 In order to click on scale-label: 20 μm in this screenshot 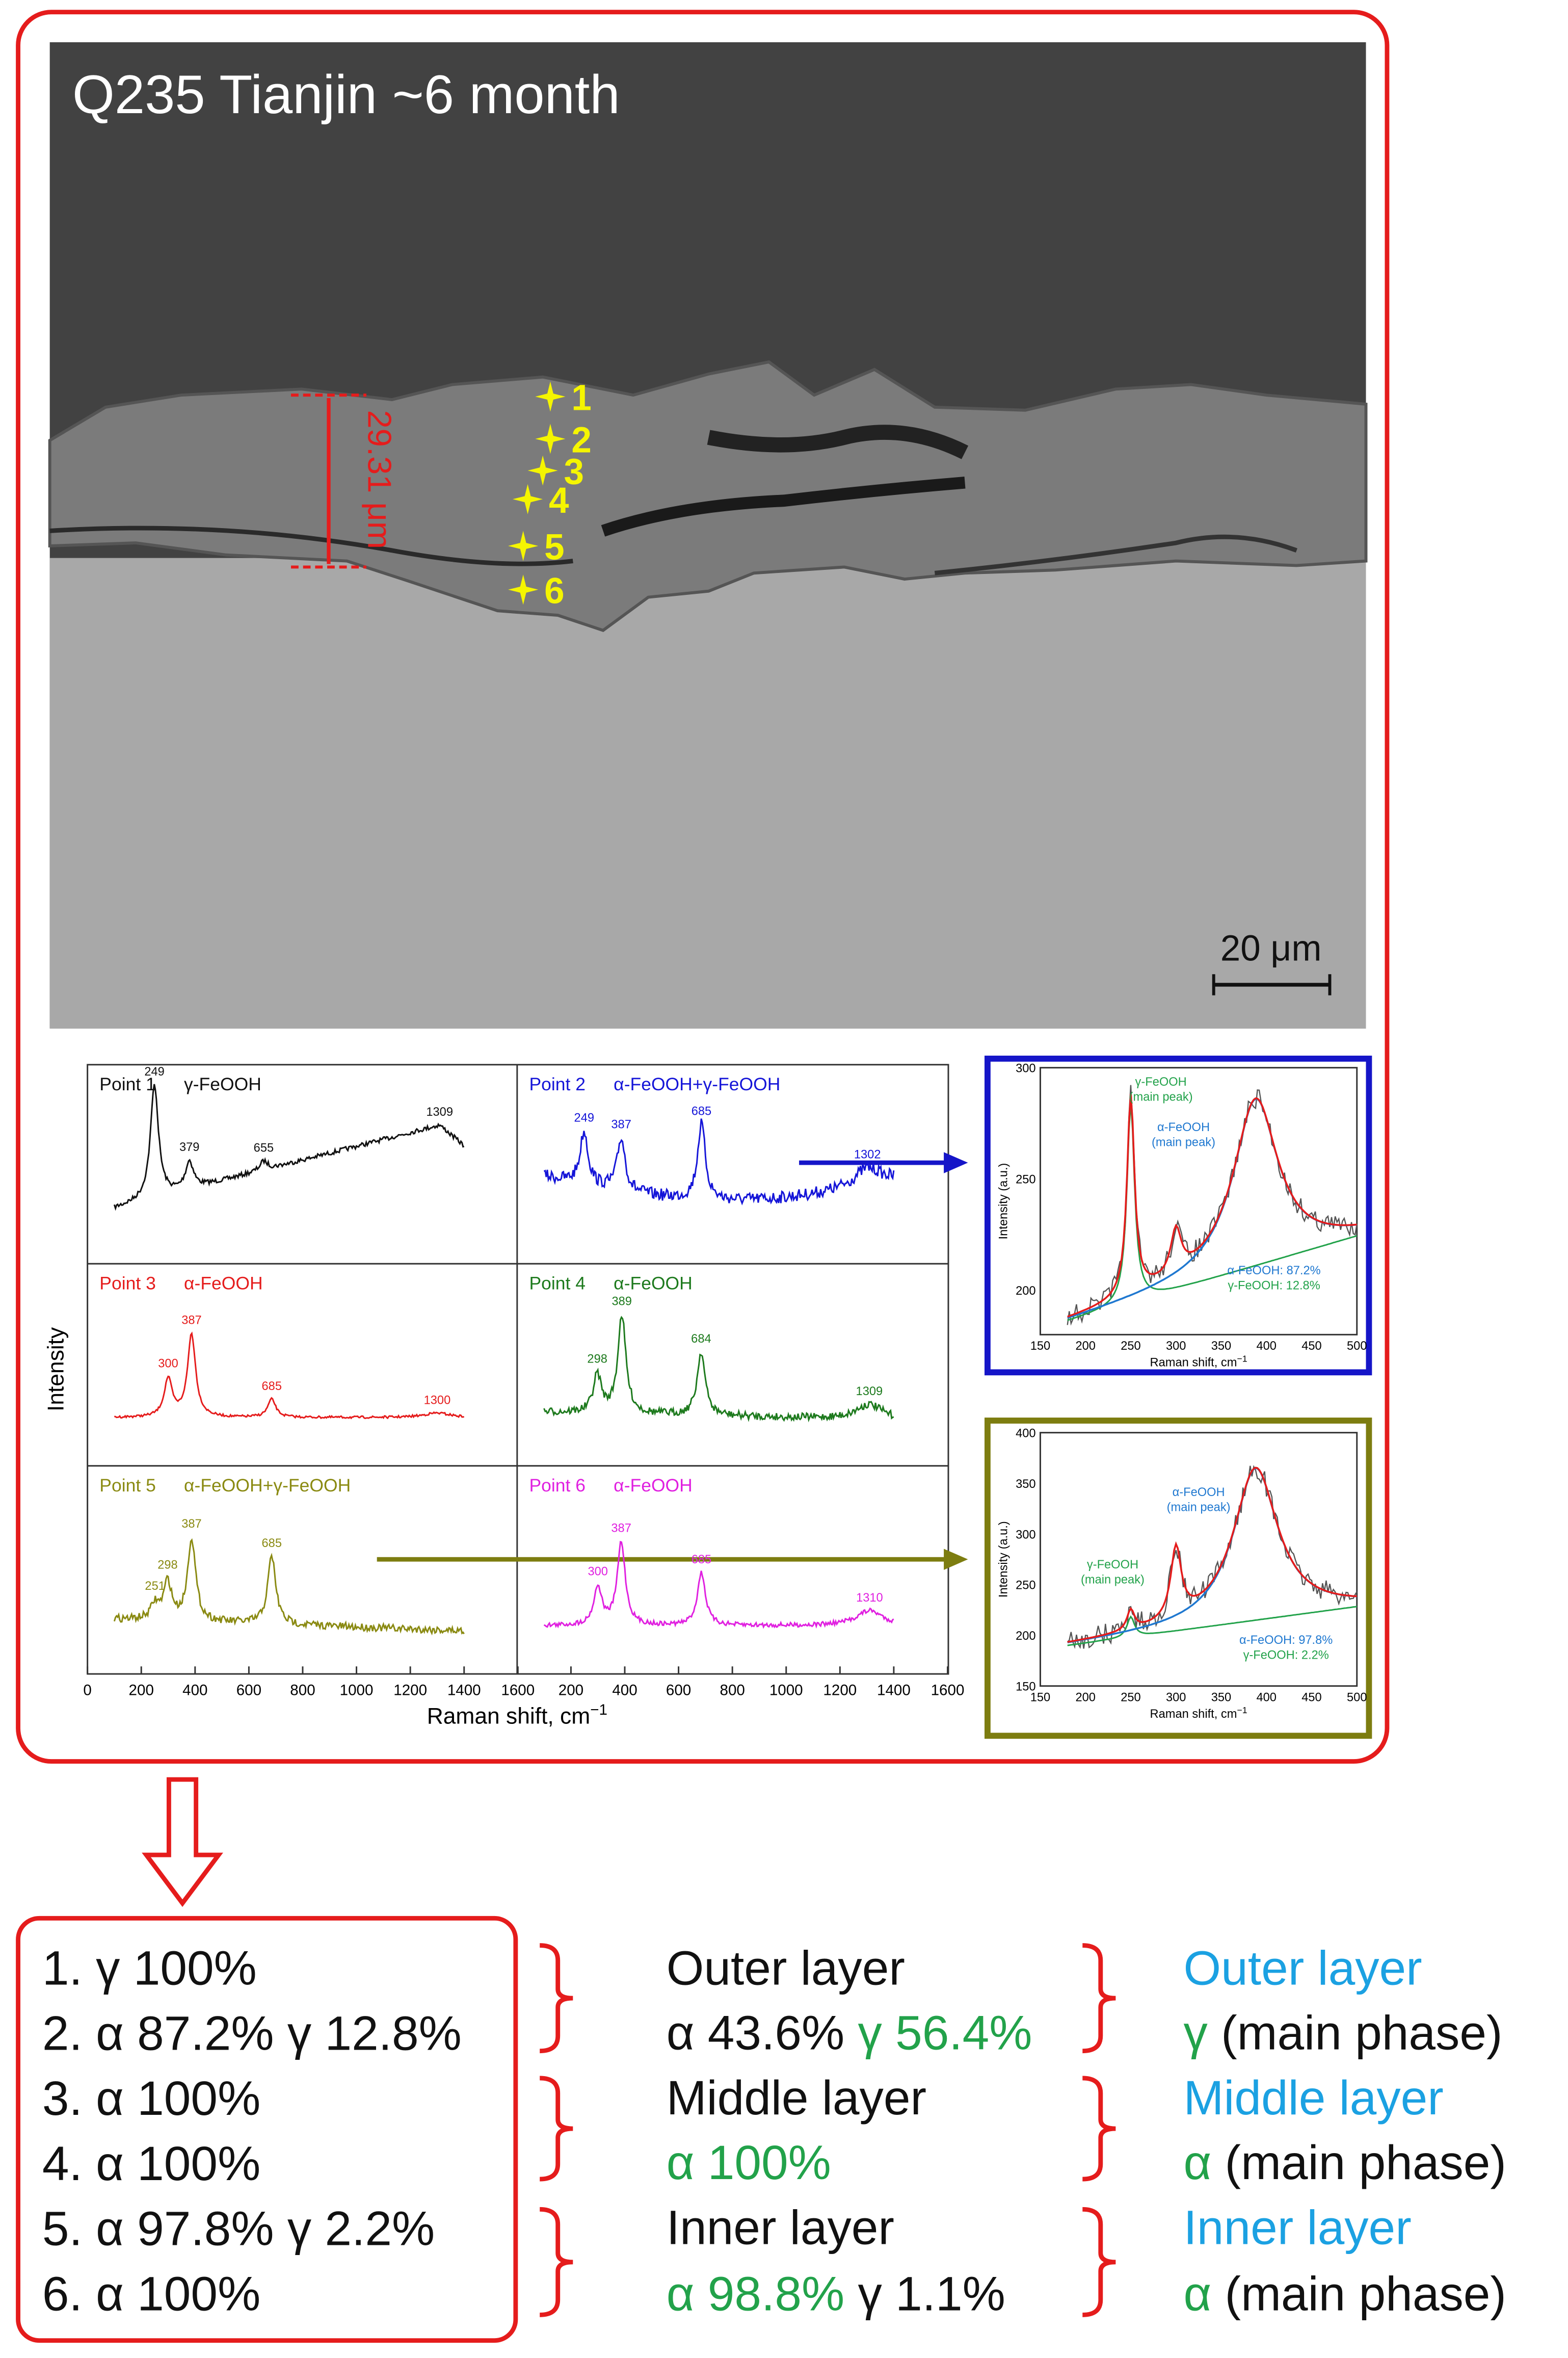, I will do `click(1271, 949)`.